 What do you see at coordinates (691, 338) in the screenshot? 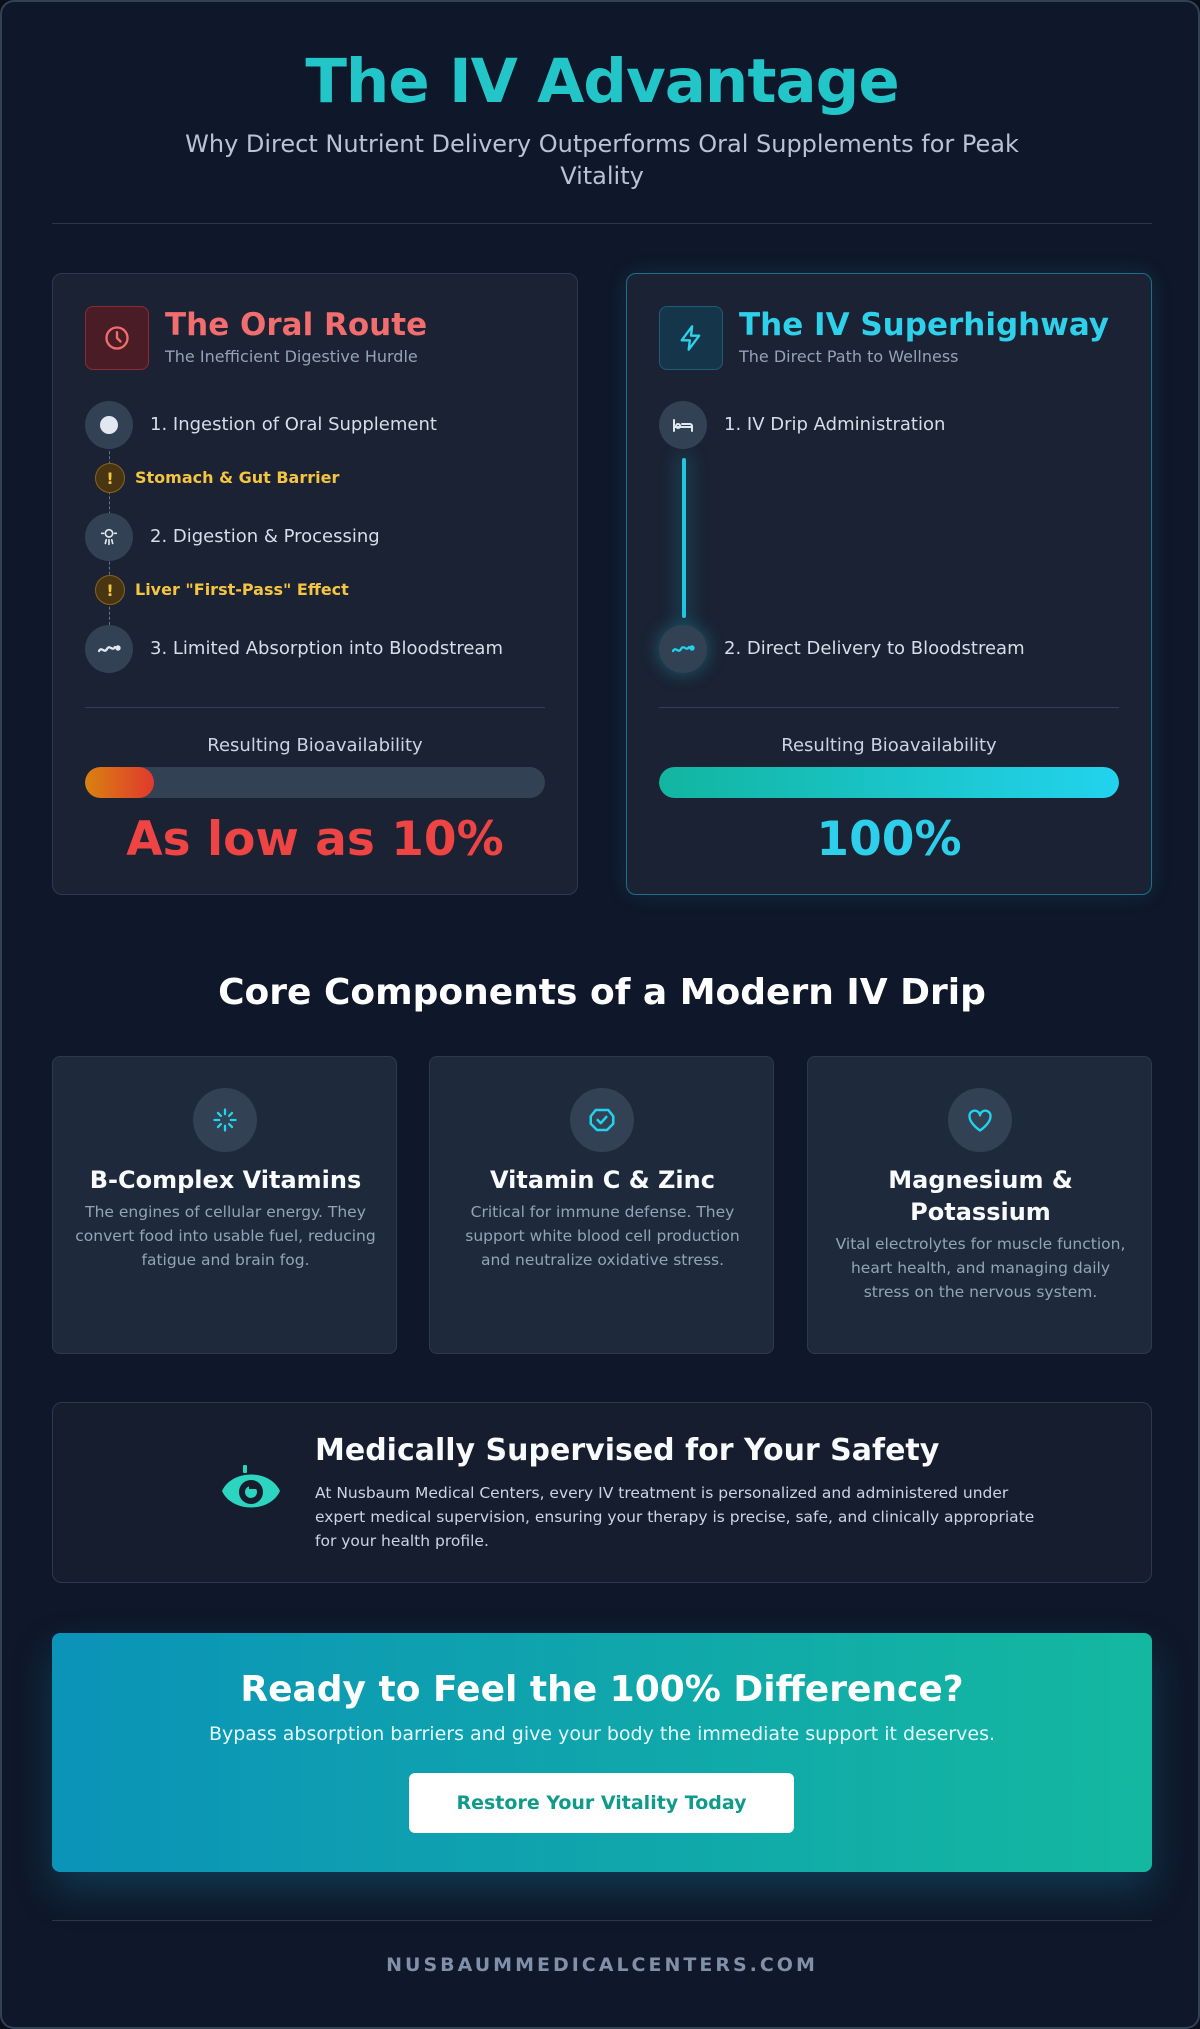
I see `lightning-icon` at bounding box center [691, 338].